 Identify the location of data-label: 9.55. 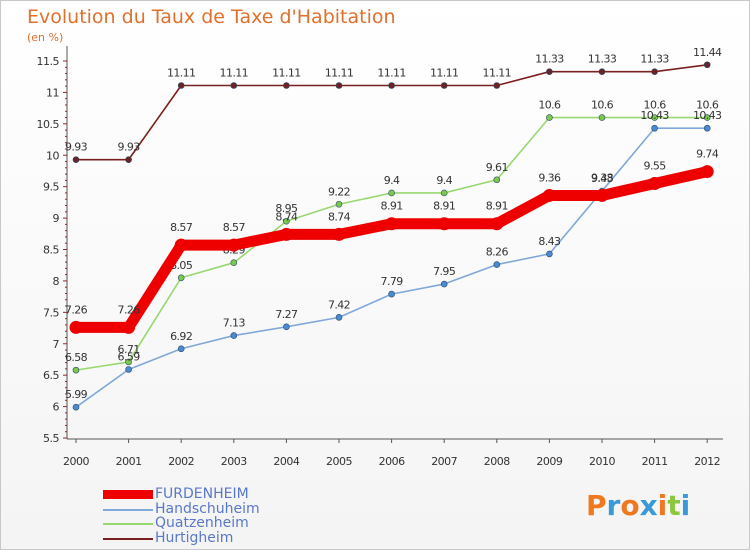
(655, 166).